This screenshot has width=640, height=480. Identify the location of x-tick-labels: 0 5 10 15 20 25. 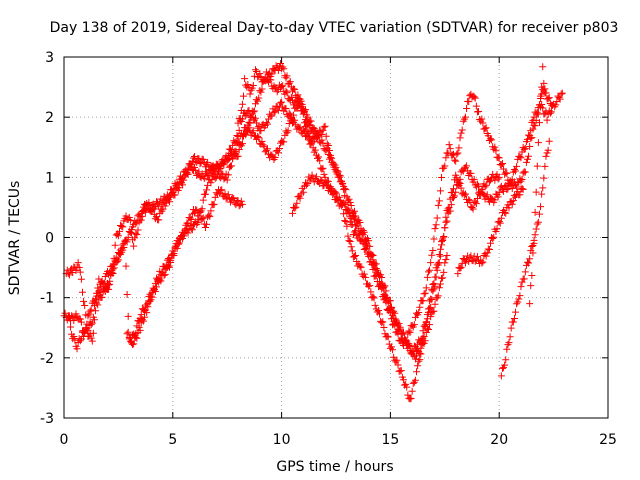
(338, 440).